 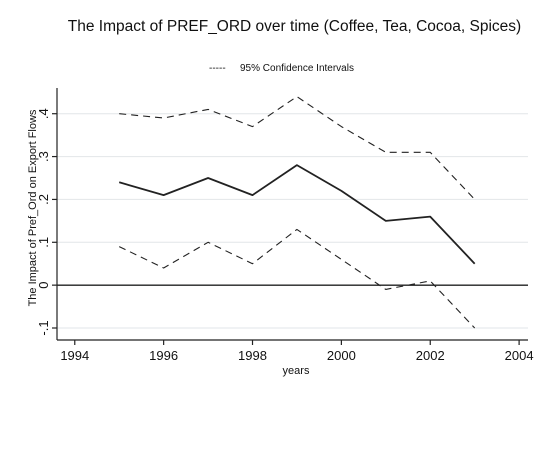 I want to click on y-tick-label: 0, so click(x=43, y=285).